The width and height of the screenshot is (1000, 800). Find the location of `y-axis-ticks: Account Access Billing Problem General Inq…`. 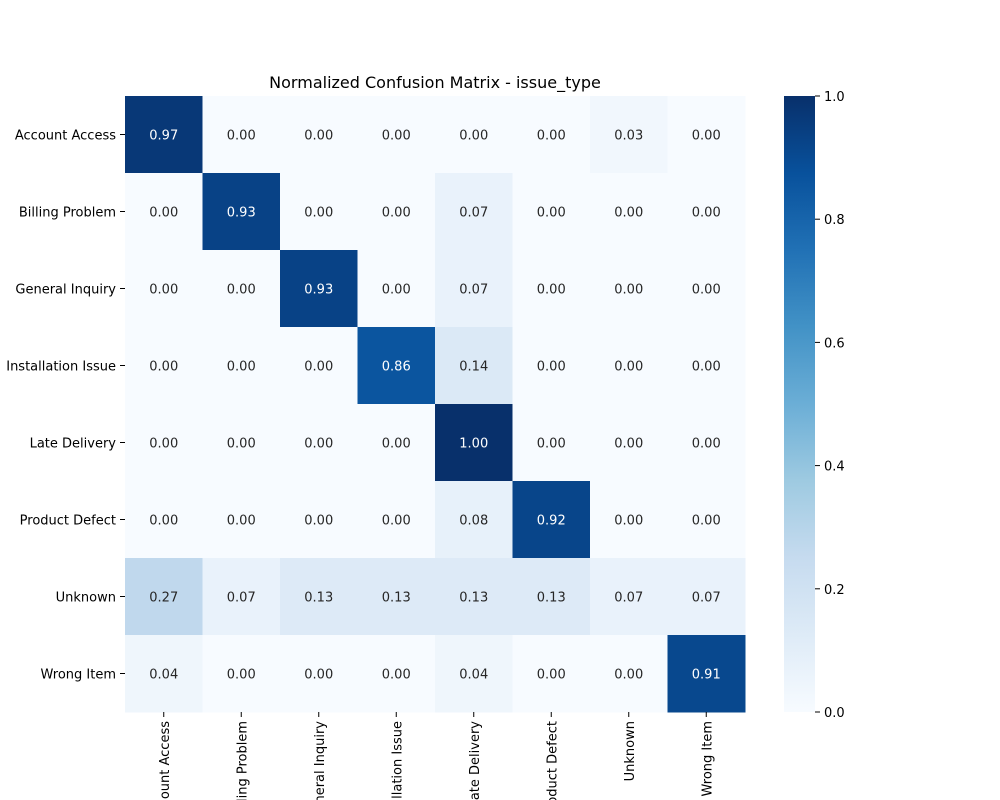

y-axis-ticks: Account Access Billing Problem General Inq… is located at coordinates (65, 406).